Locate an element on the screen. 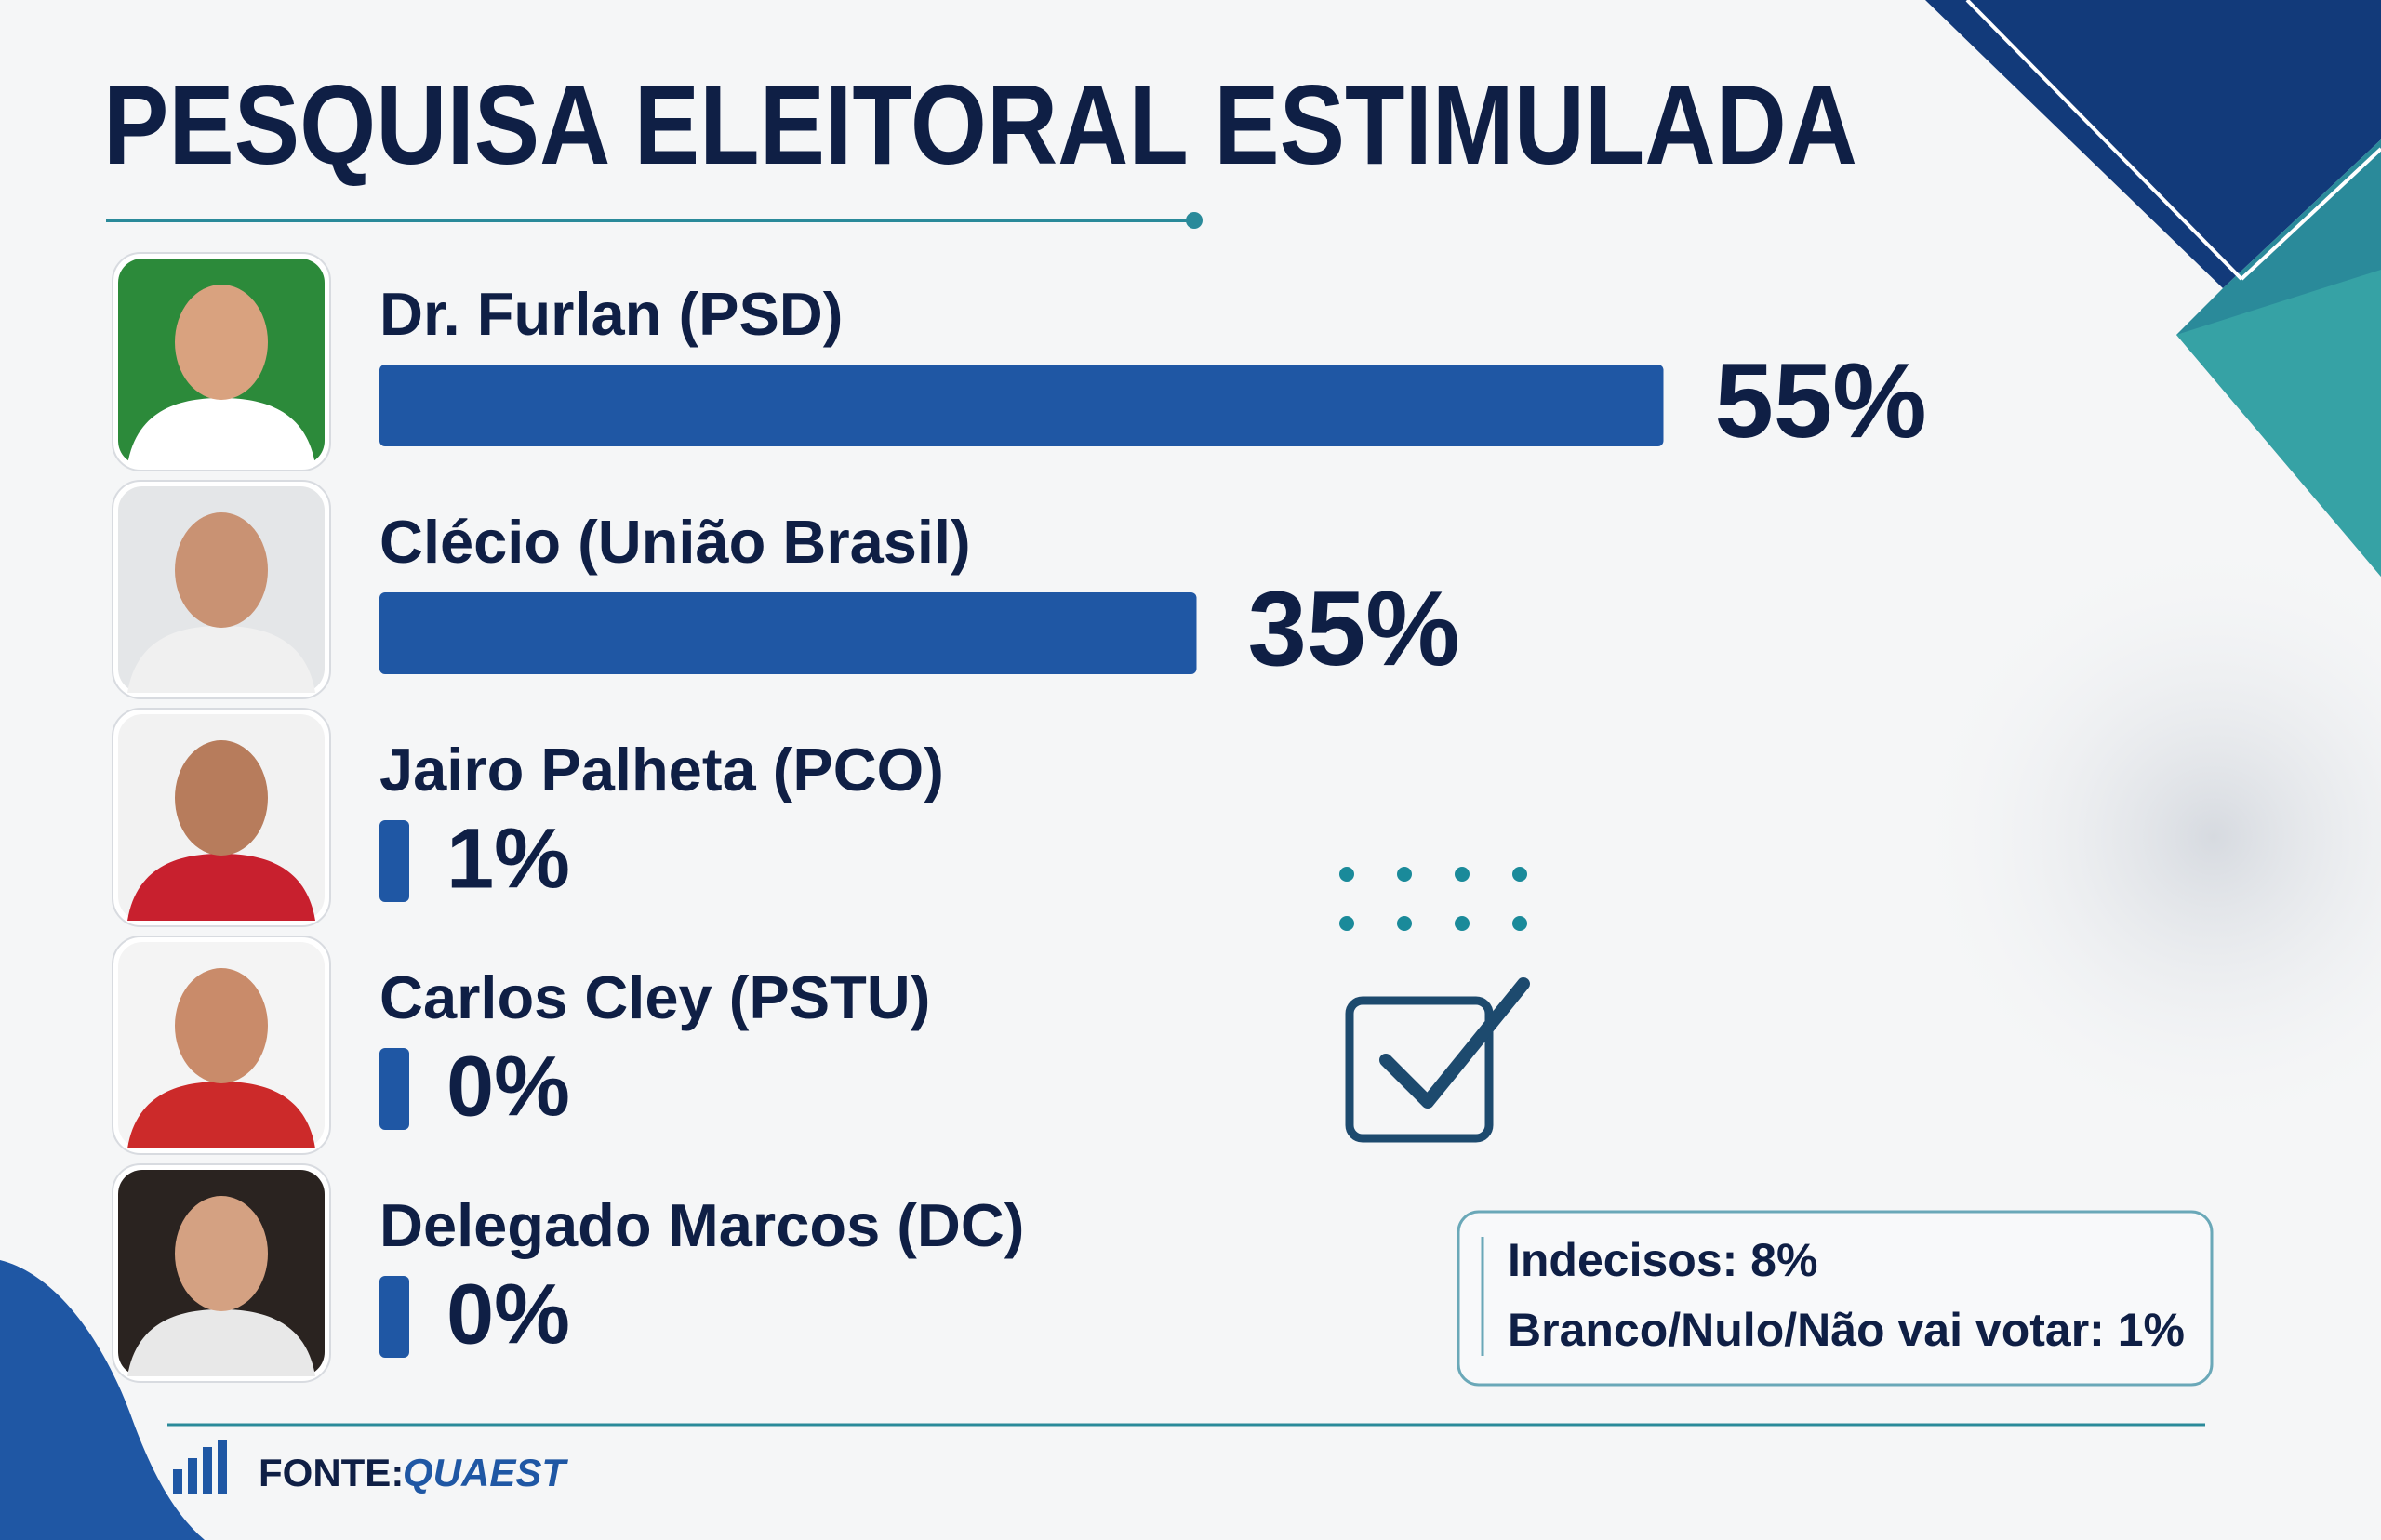  checkbox is located at coordinates (1420, 1069).